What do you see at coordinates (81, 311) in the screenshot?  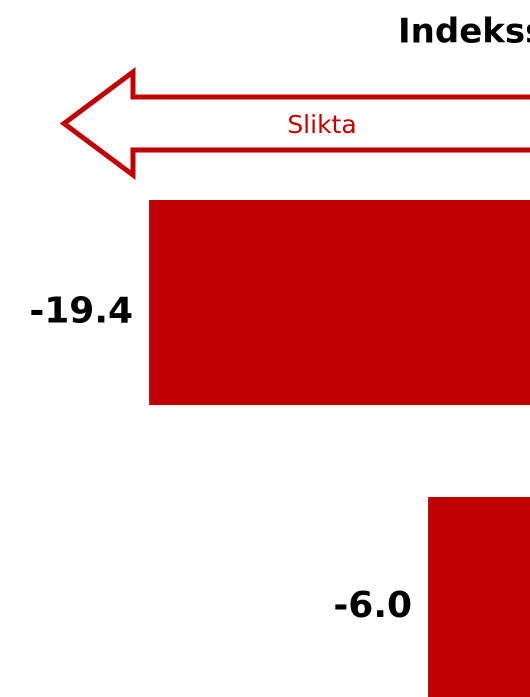 I see `value-label: -19.4` at bounding box center [81, 311].